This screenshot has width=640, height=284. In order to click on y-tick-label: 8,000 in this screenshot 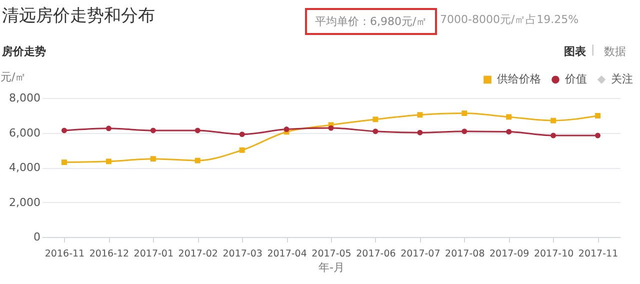, I will do `click(24, 98)`.